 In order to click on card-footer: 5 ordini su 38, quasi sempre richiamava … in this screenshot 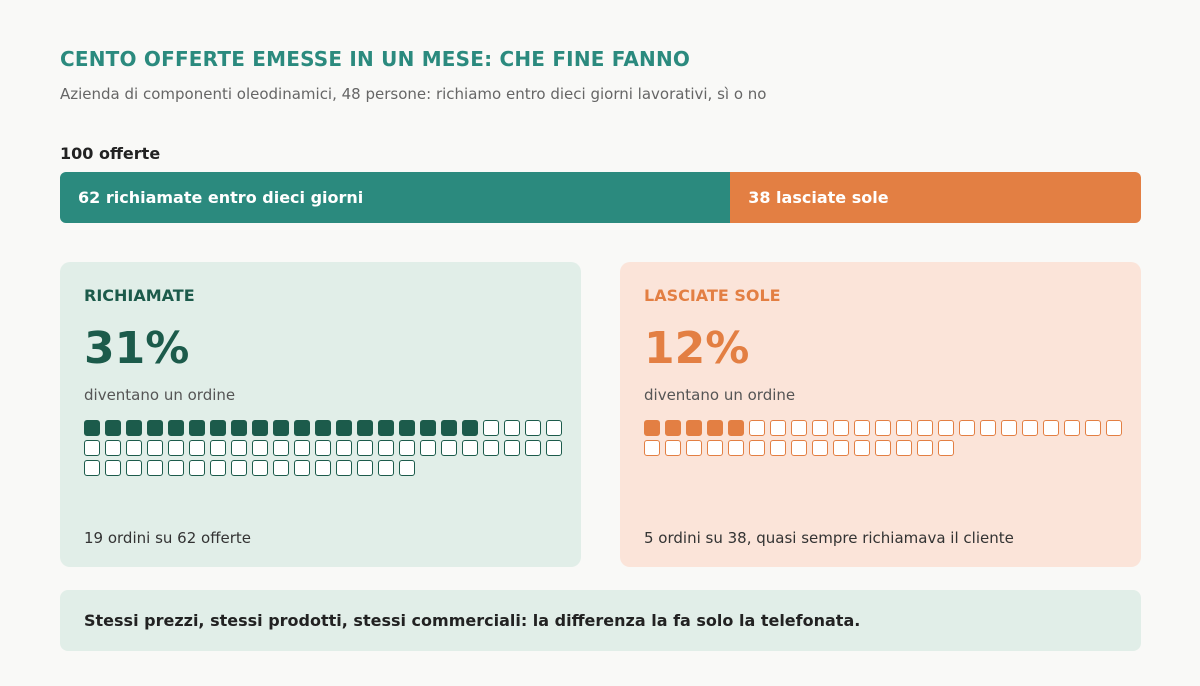, I will do `click(829, 538)`.